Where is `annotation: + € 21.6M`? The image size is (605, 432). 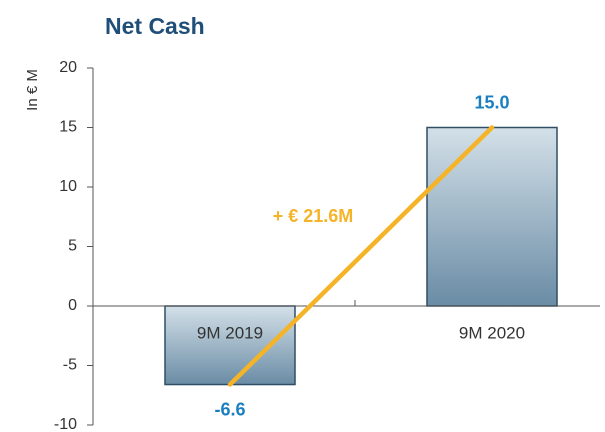
annotation: + € 21.6M is located at coordinates (313, 216).